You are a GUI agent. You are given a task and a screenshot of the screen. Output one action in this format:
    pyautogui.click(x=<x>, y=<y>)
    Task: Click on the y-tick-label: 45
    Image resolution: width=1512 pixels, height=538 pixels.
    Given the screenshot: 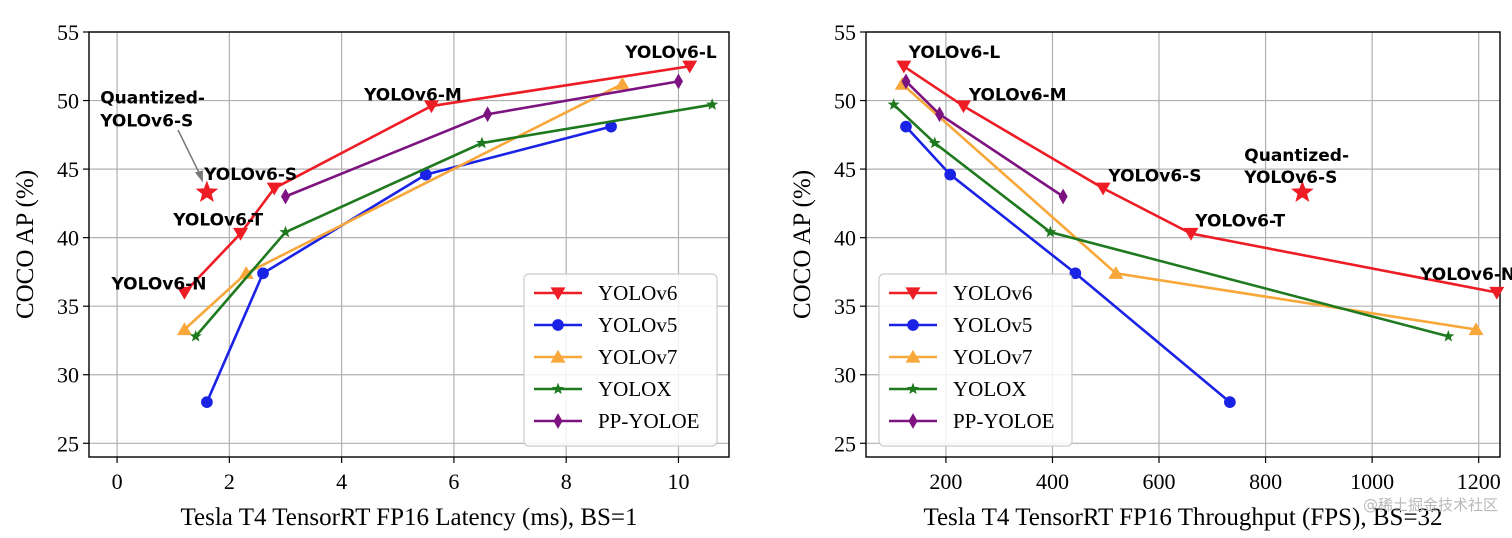 What is the action you would take?
    pyautogui.click(x=845, y=169)
    